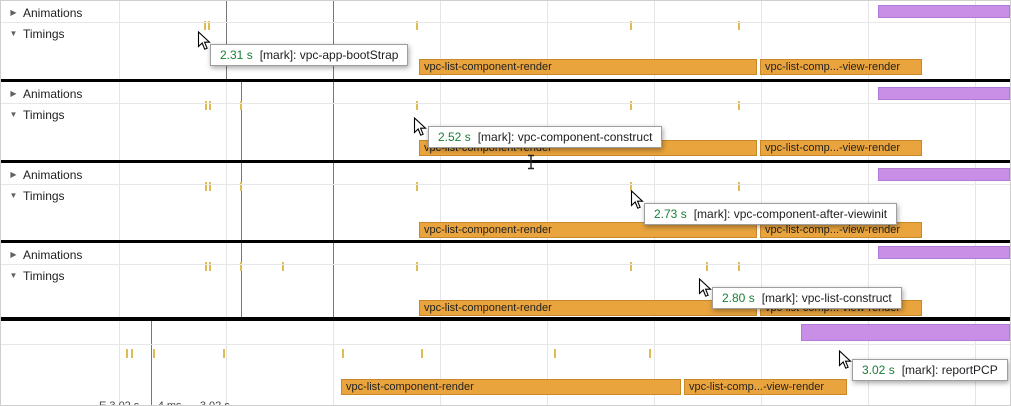 Image resolution: width=1011 pixels, height=406 pixels. Describe the element at coordinates (670, 214) in the screenshot. I see `tooltip-time: 2.73 s` at that location.